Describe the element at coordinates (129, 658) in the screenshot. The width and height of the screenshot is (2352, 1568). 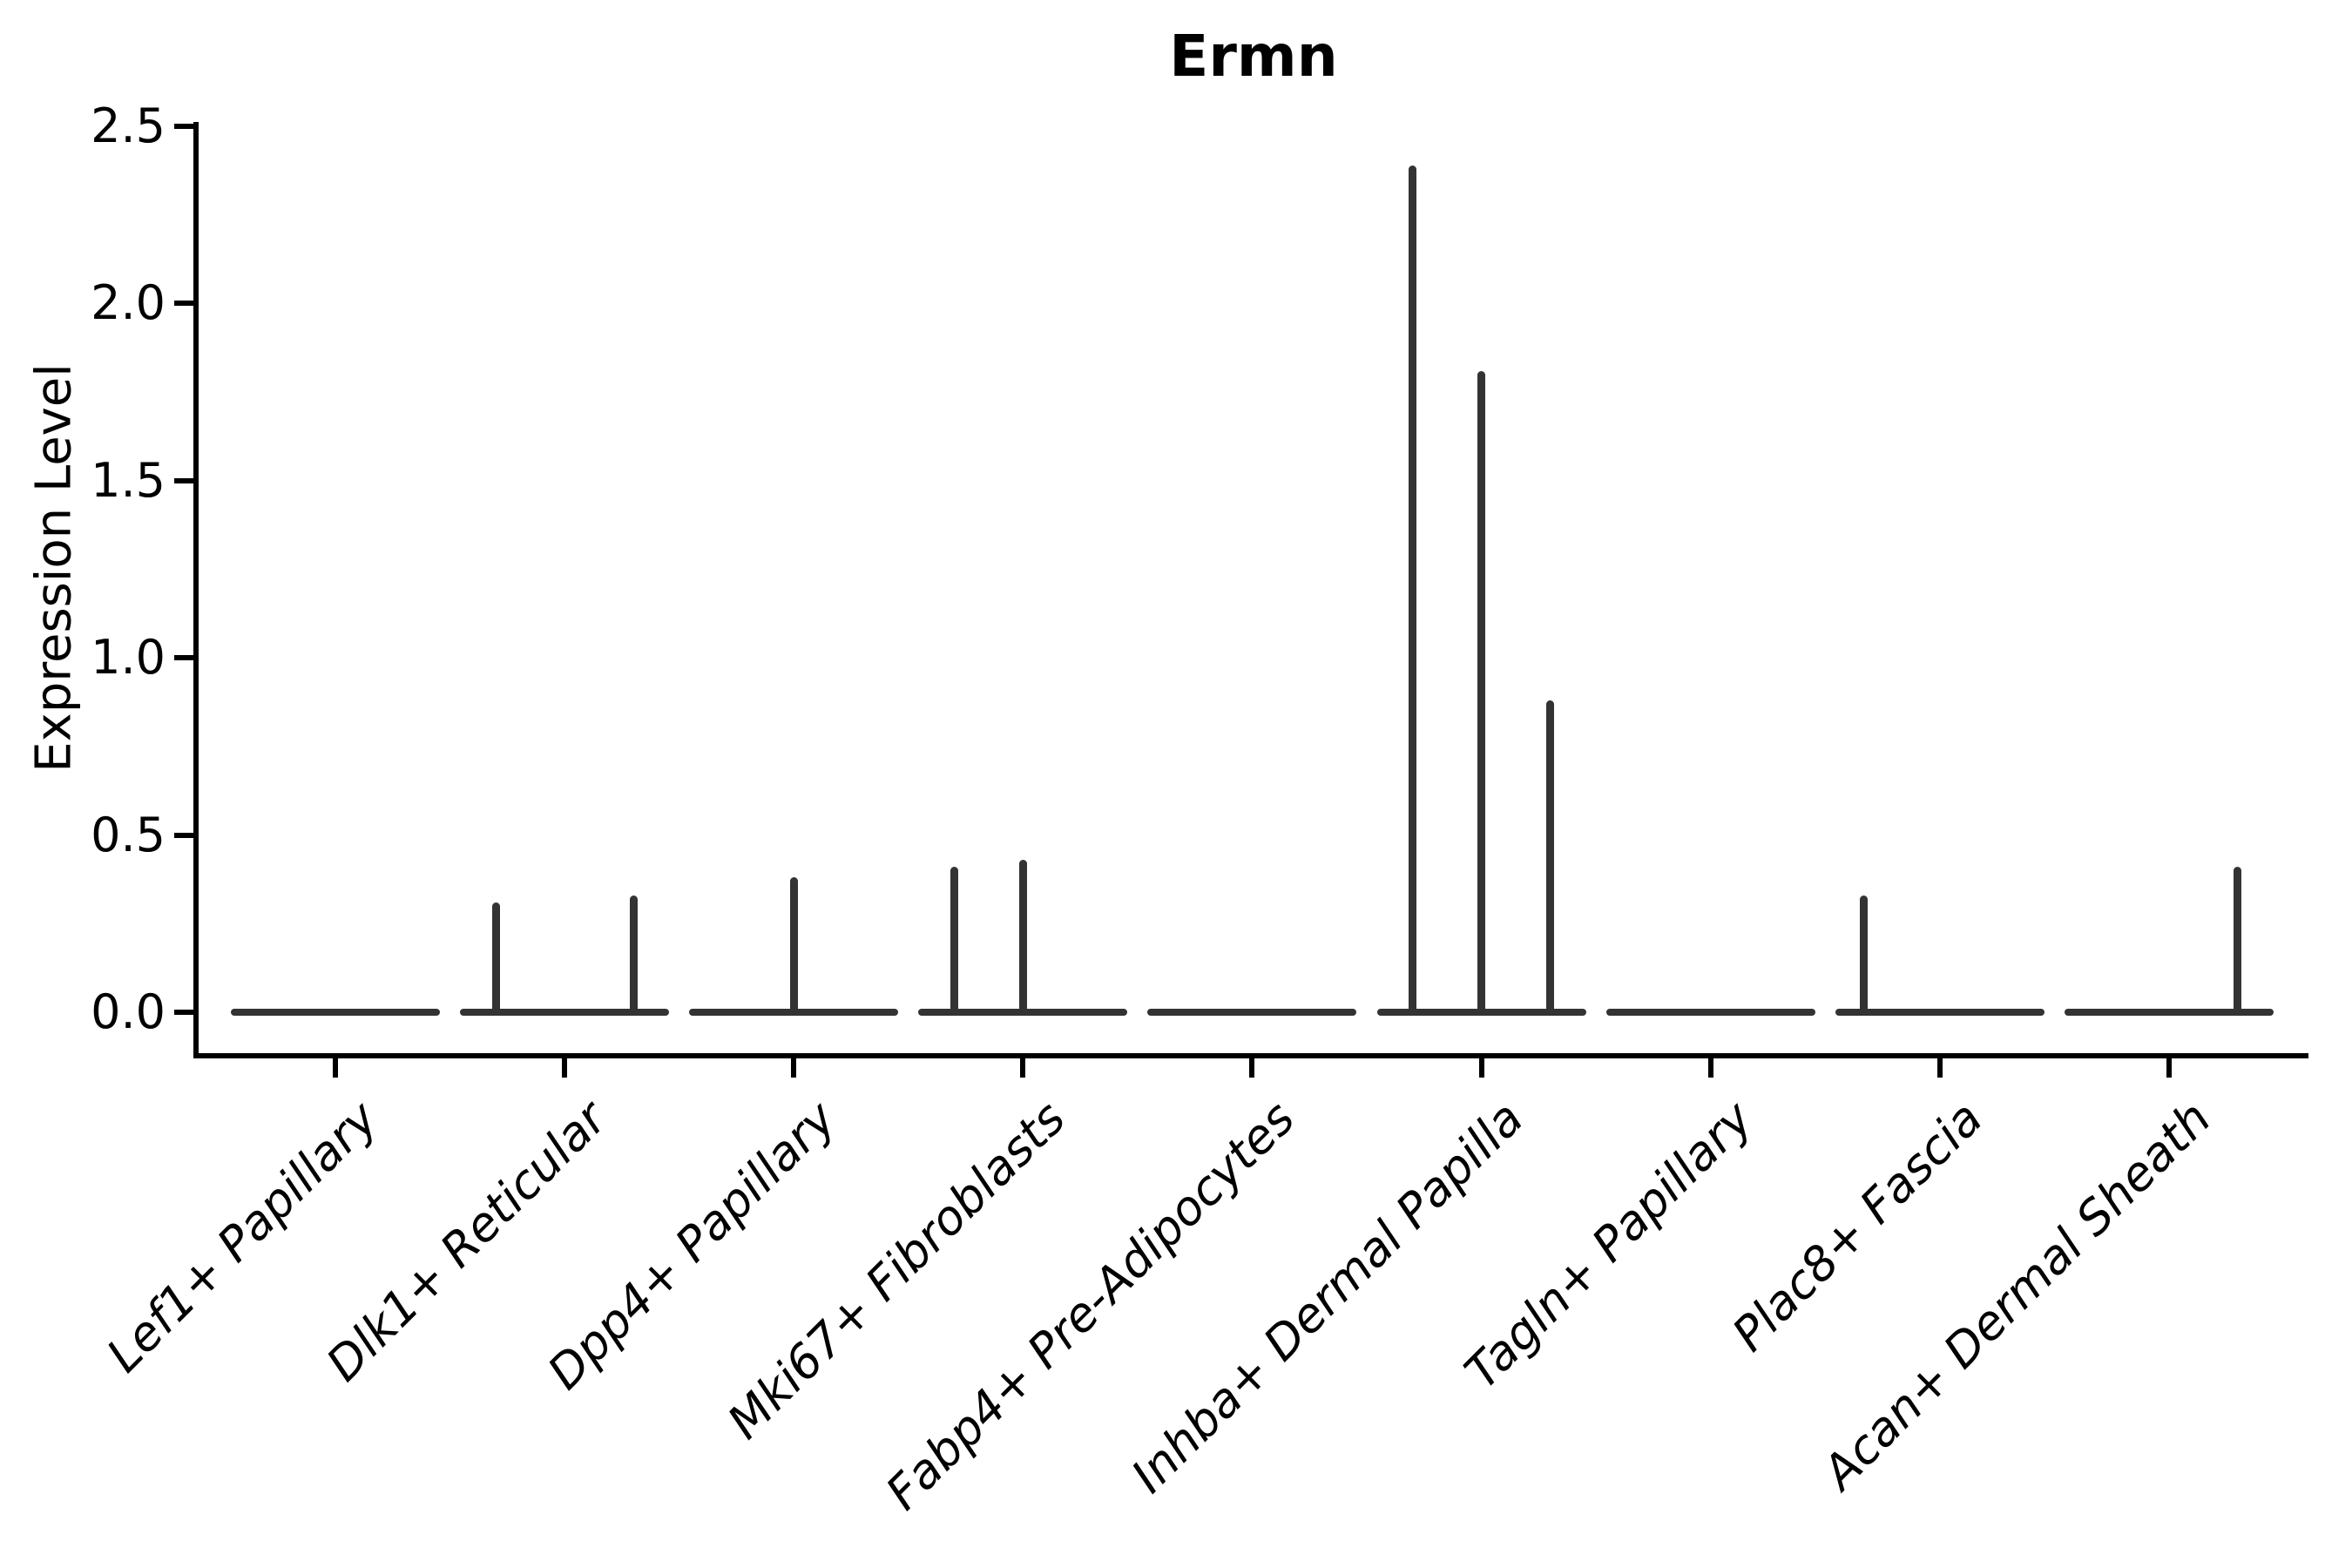
I see `y-tick-label: 1.0` at that location.